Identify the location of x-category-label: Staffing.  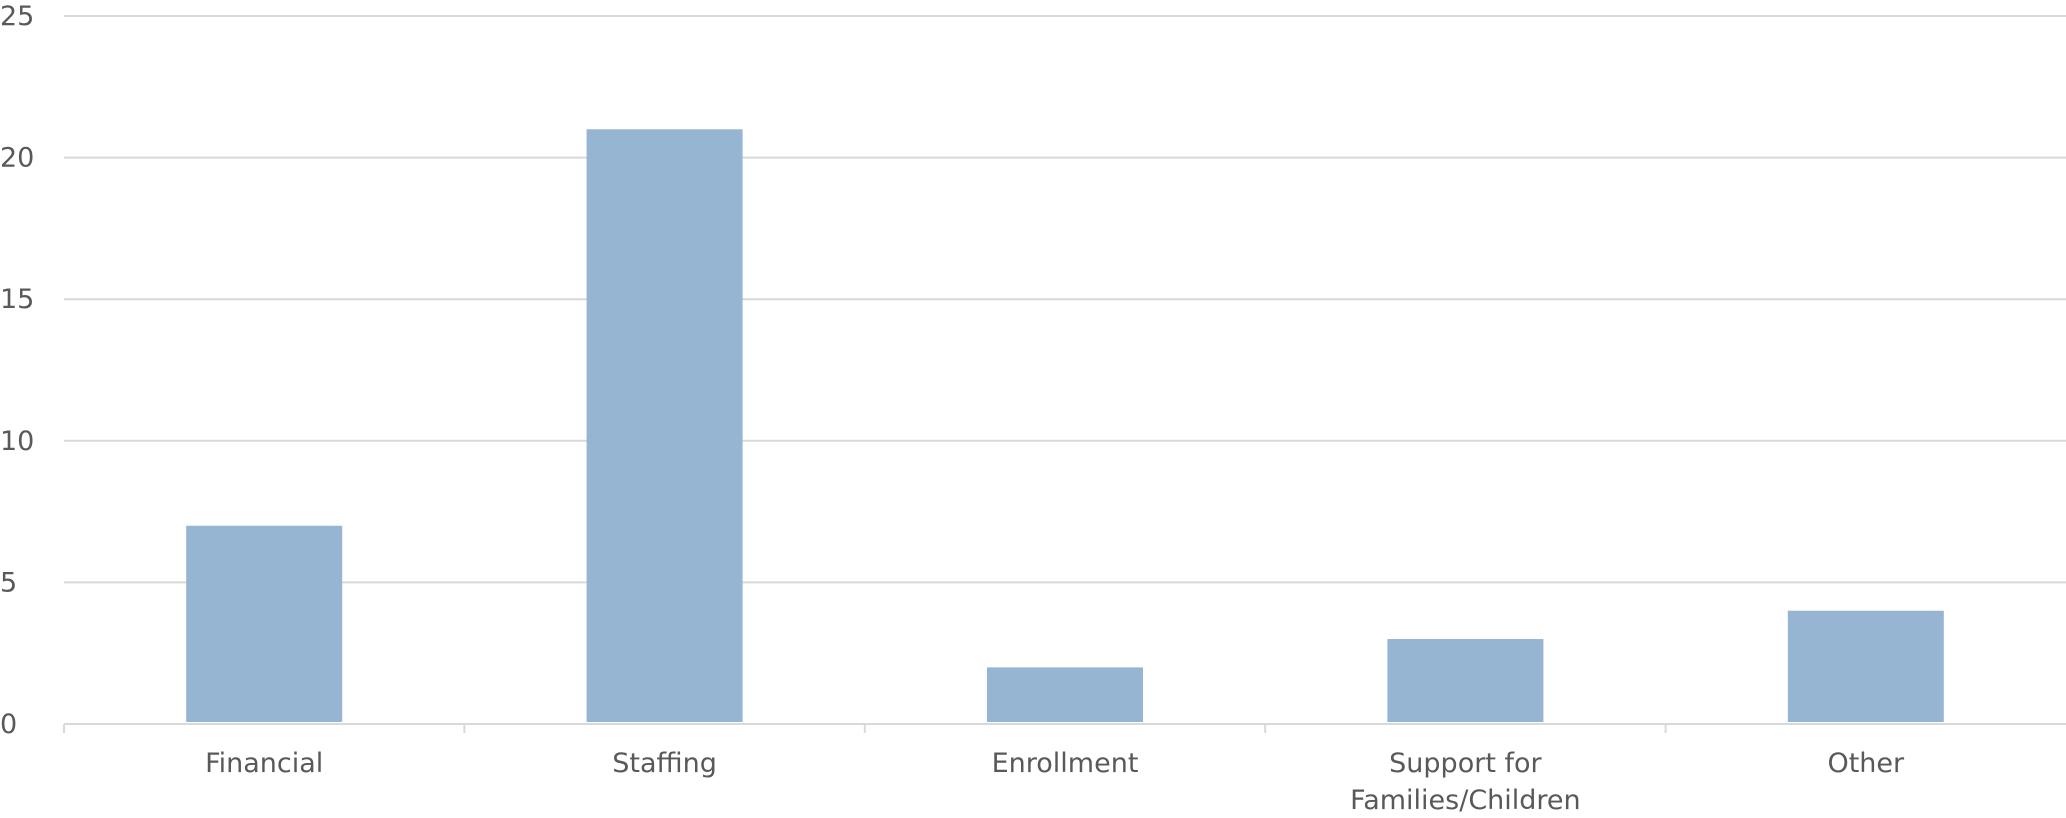
(664, 763).